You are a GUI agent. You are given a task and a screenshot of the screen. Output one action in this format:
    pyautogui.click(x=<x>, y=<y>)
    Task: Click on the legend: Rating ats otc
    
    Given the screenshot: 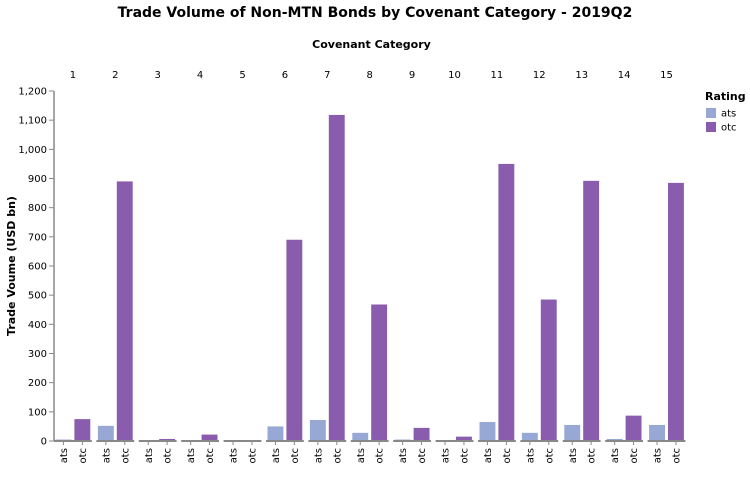 What is the action you would take?
    pyautogui.click(x=725, y=112)
    